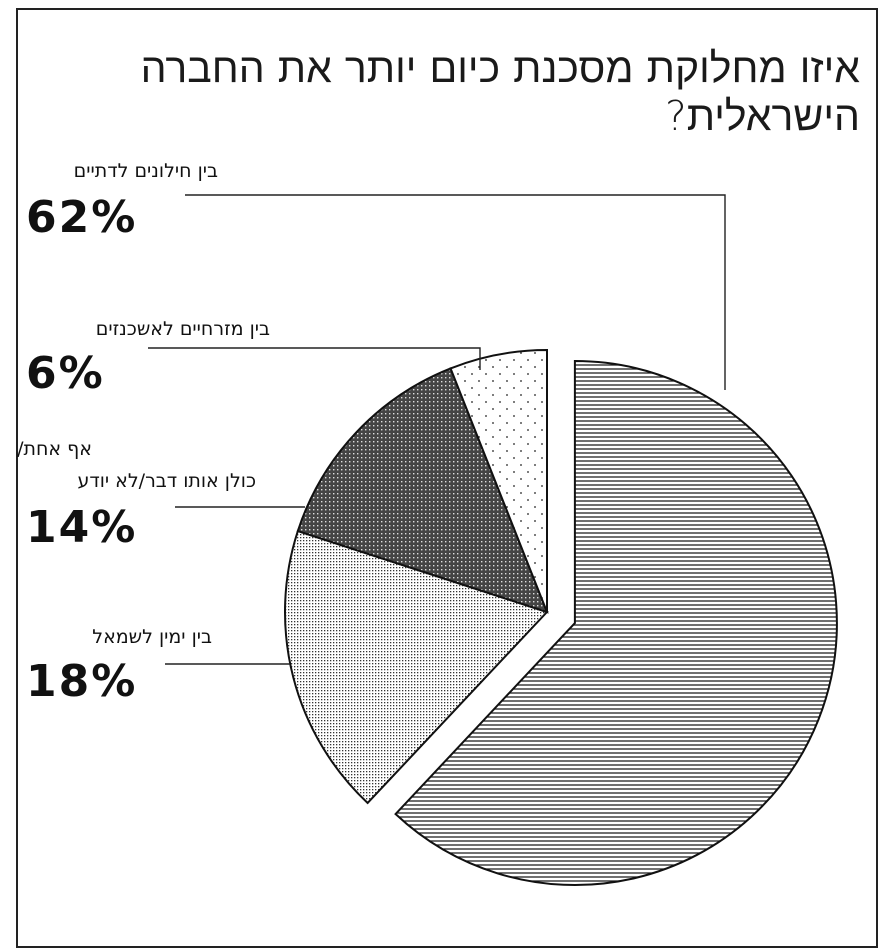 This screenshot has width=896, height=948. What do you see at coordinates (82, 681) in the screenshot?
I see `value-right-left: 18%` at bounding box center [82, 681].